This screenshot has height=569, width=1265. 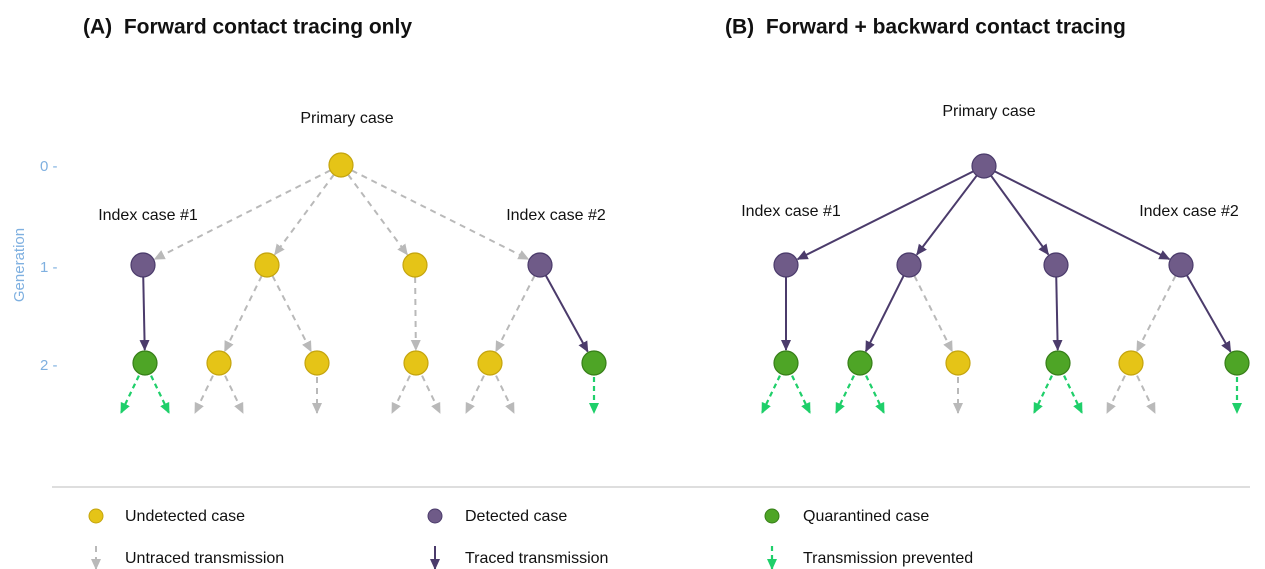 I want to click on axis-title: Generation, so click(x=19, y=265).